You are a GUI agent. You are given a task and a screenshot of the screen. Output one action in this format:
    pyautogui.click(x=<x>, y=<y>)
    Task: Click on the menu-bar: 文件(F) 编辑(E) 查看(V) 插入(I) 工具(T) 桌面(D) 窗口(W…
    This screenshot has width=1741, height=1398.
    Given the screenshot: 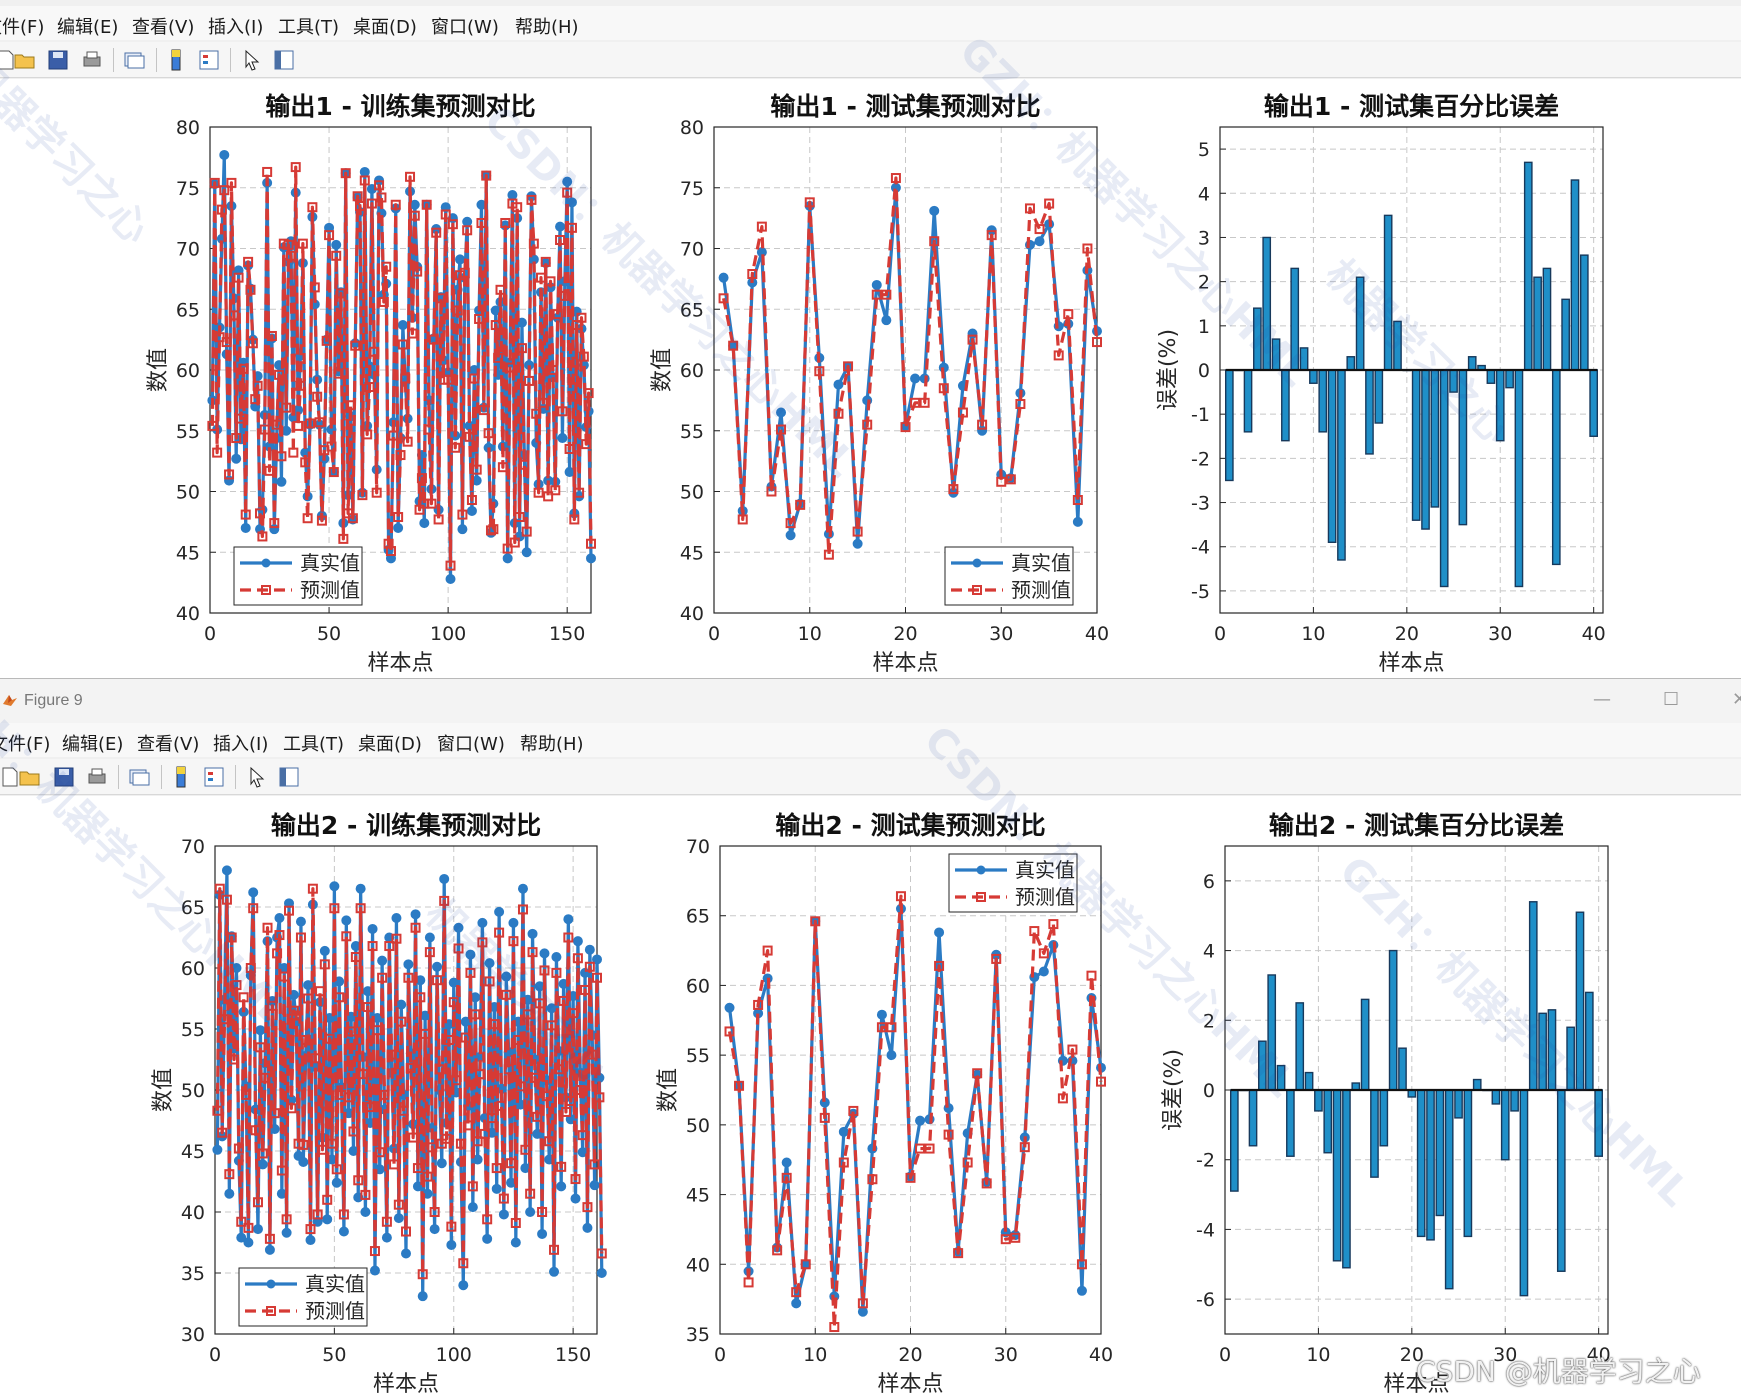 What is the action you would take?
    pyautogui.click(x=870, y=23)
    